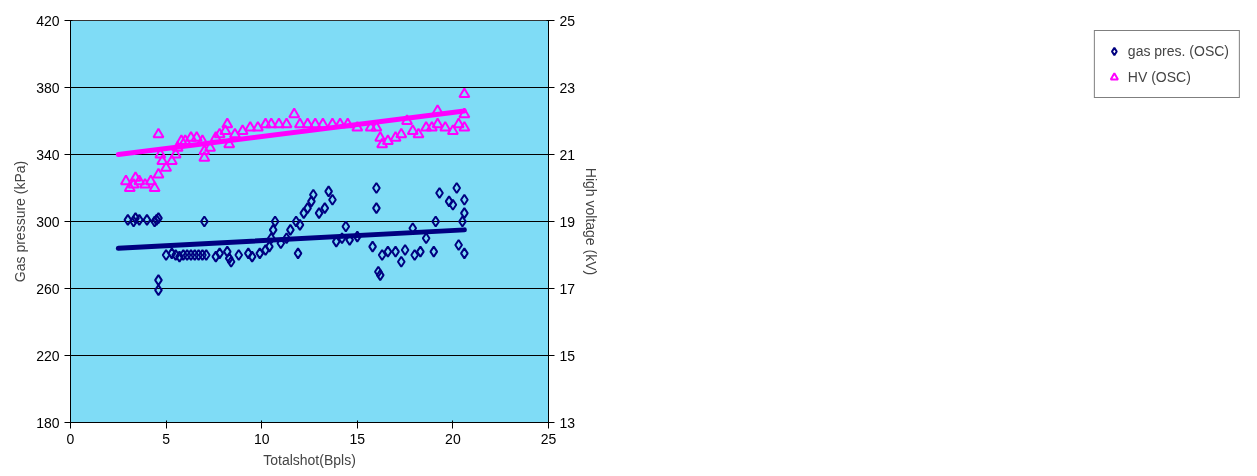 This screenshot has height=476, width=1257. What do you see at coordinates (48, 288) in the screenshot?
I see `y-tick-label: 260` at bounding box center [48, 288].